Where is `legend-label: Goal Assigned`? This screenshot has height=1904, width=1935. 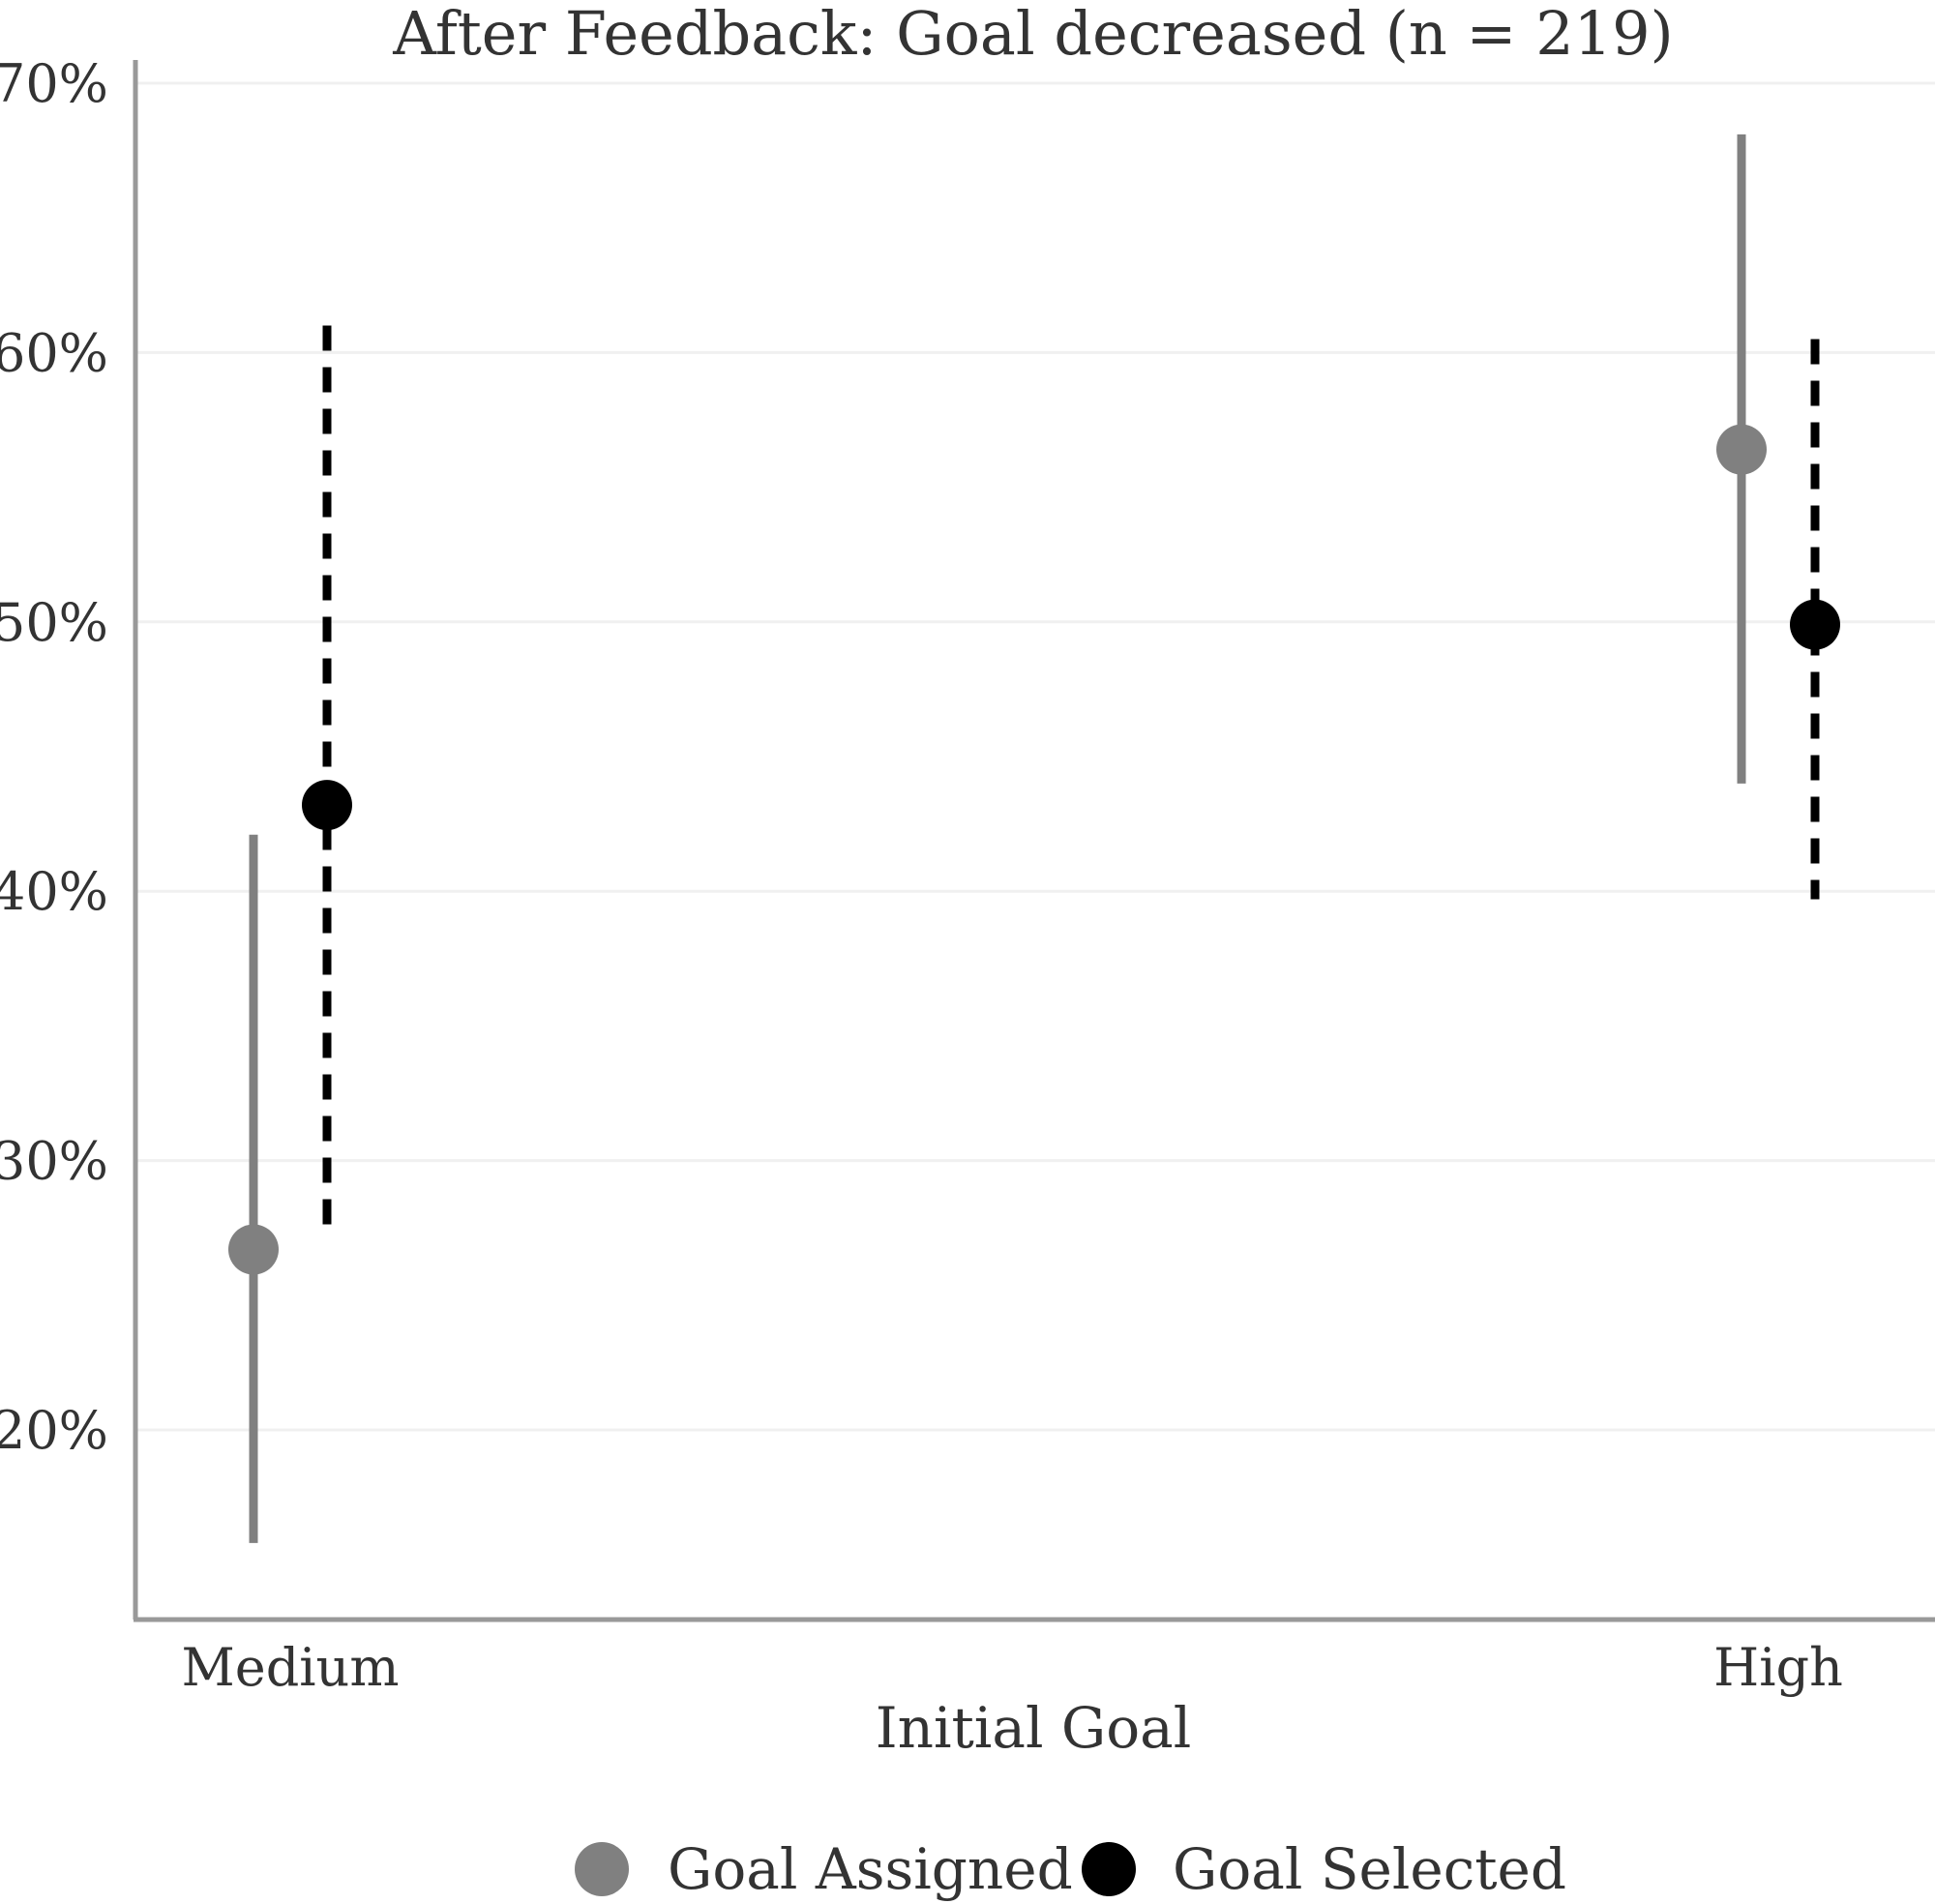
legend-label: Goal Assigned is located at coordinates (870, 1869).